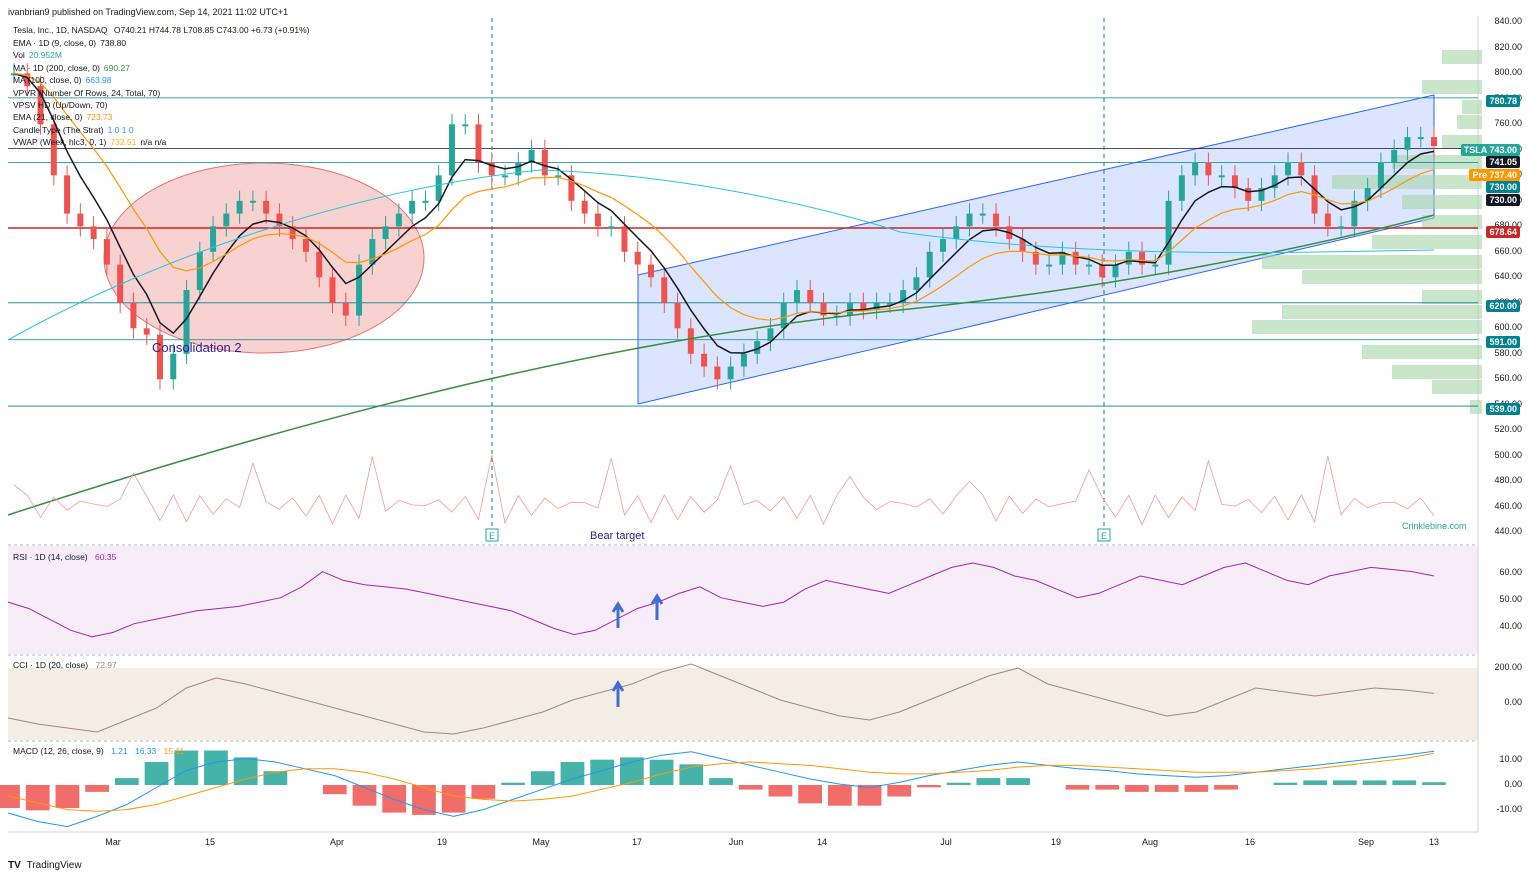  What do you see at coordinates (73, 130) in the screenshot?
I see `legend-item: Candle Type (The Strat) 1 0 1 0` at bounding box center [73, 130].